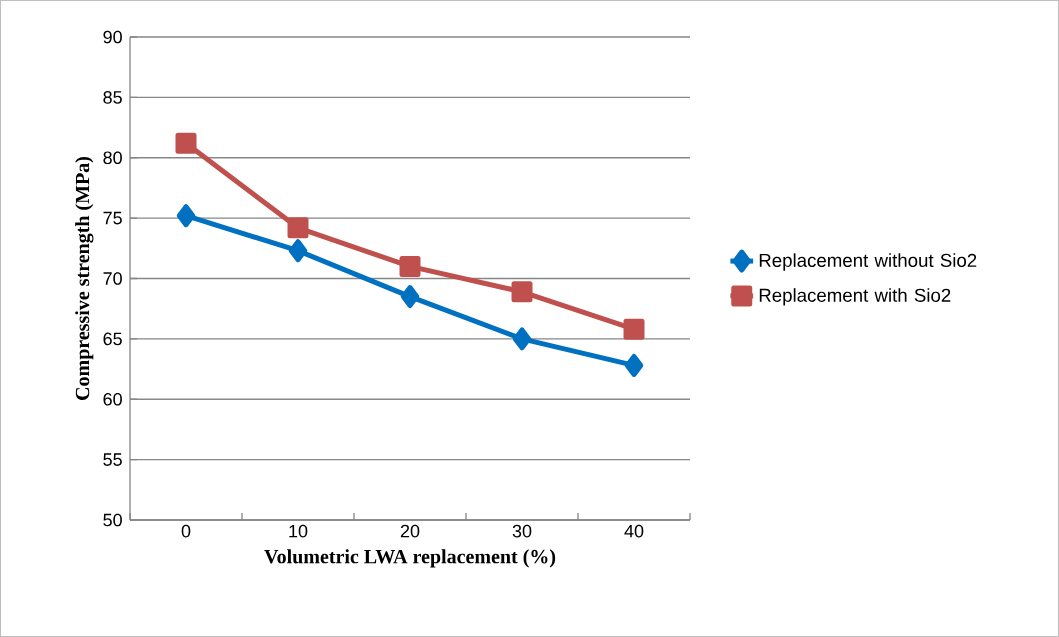 The width and height of the screenshot is (1059, 637). What do you see at coordinates (112, 37) in the screenshot?
I see `y-tick-label: 90` at bounding box center [112, 37].